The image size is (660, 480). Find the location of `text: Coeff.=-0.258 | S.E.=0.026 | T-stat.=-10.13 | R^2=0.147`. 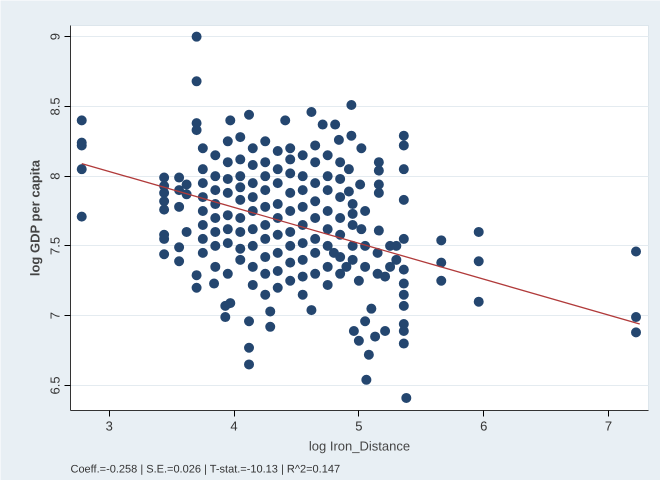

text: Coeff.=-0.258 | S.E.=0.026 | T-stat.=-10.13 | R^2=0.147 is located at coordinates (205, 470).